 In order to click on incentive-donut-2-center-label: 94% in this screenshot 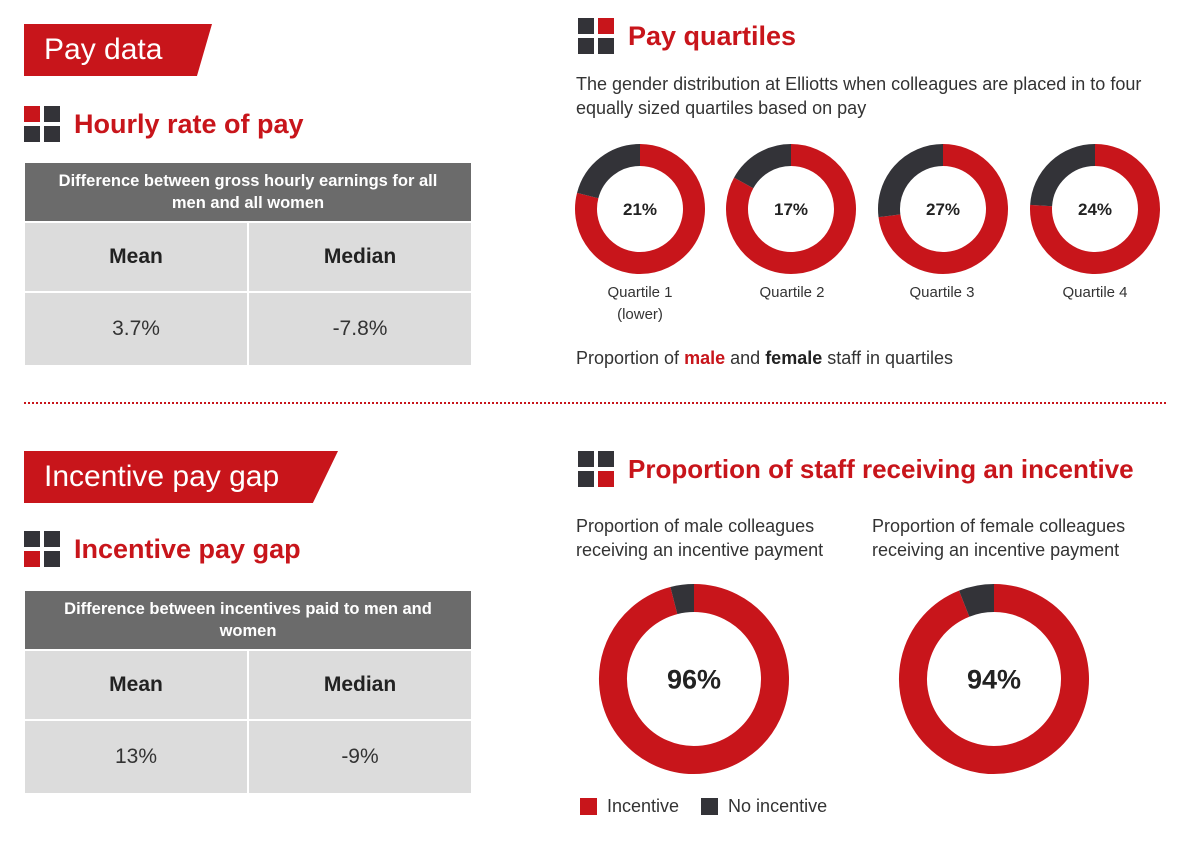, I will do `click(994, 680)`.